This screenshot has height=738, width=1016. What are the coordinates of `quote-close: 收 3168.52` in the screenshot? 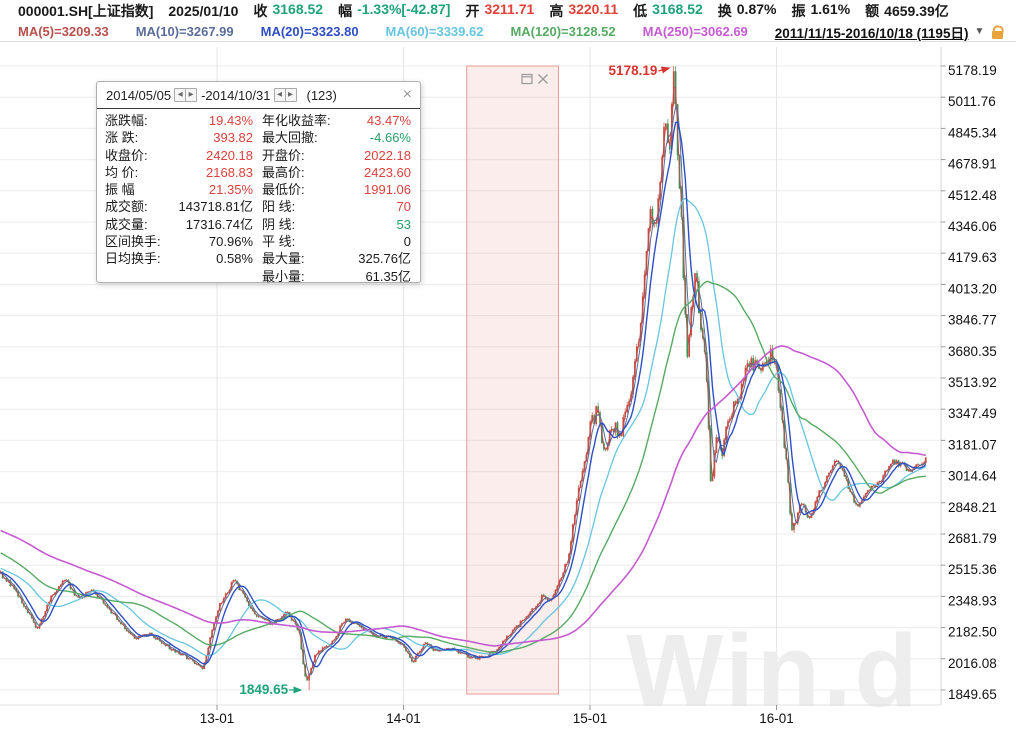 It's located at (288, 10).